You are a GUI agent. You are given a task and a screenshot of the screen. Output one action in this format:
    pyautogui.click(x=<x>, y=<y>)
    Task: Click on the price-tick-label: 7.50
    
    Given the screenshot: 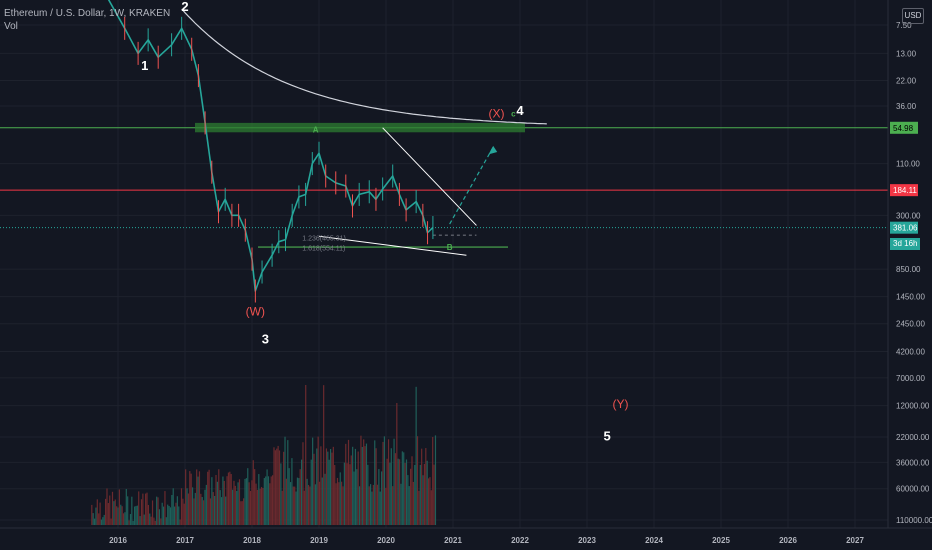 What is the action you would take?
    pyautogui.click(x=904, y=25)
    